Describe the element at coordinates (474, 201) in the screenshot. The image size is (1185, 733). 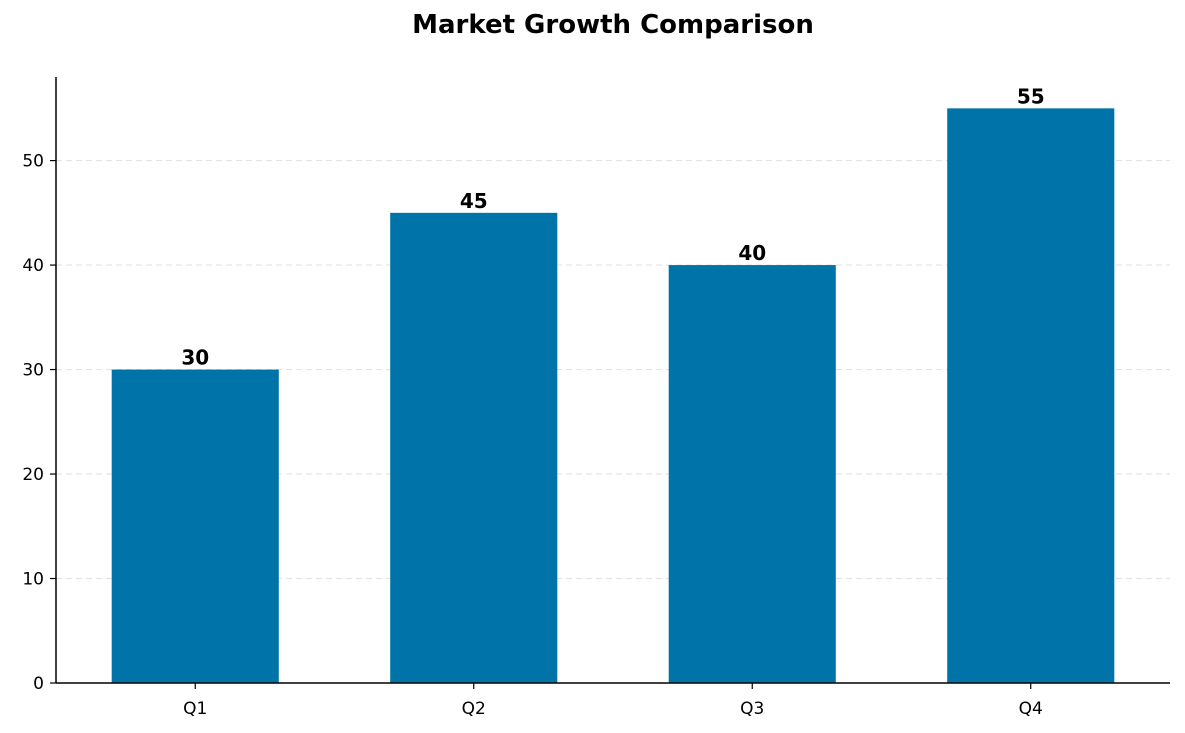
I see `bar-value-label: 45` at that location.